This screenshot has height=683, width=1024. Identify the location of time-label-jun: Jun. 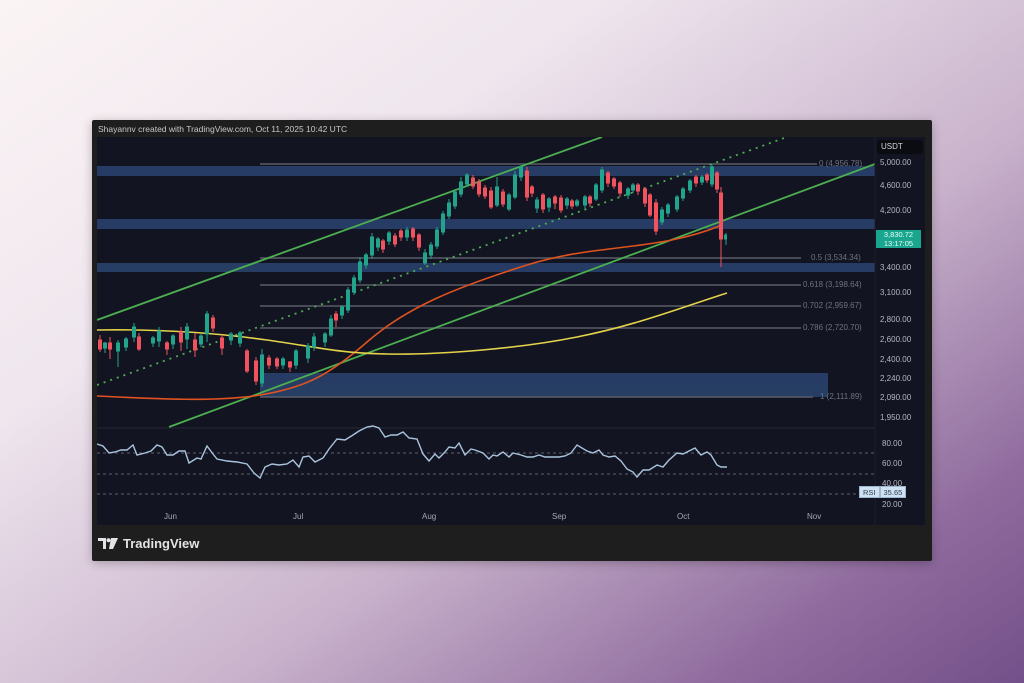
(170, 516).